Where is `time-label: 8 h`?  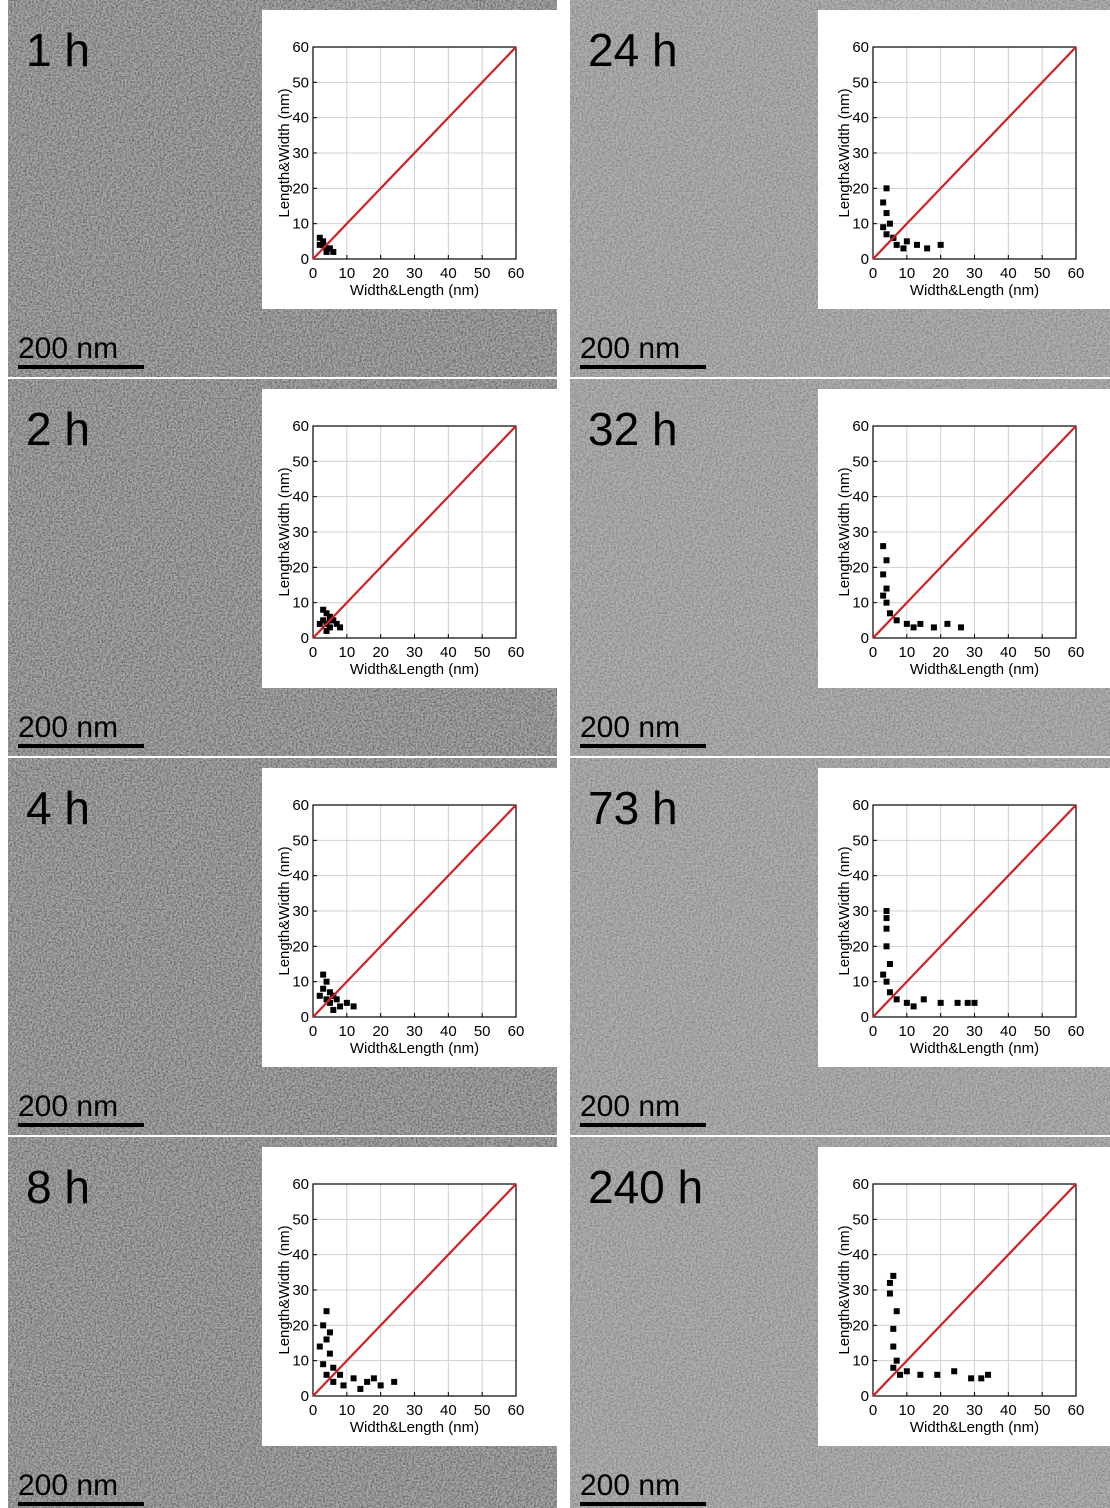
time-label: 8 h is located at coordinates (58, 1187).